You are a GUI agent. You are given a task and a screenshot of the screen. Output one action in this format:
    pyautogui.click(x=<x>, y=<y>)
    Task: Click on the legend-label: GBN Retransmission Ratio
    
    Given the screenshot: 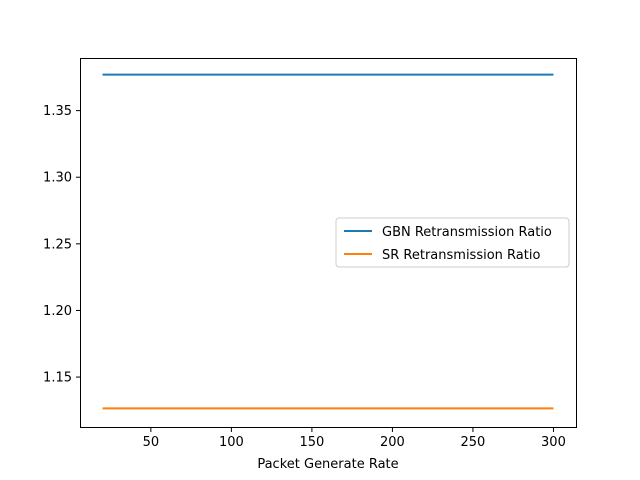 What is the action you would take?
    pyautogui.click(x=467, y=232)
    